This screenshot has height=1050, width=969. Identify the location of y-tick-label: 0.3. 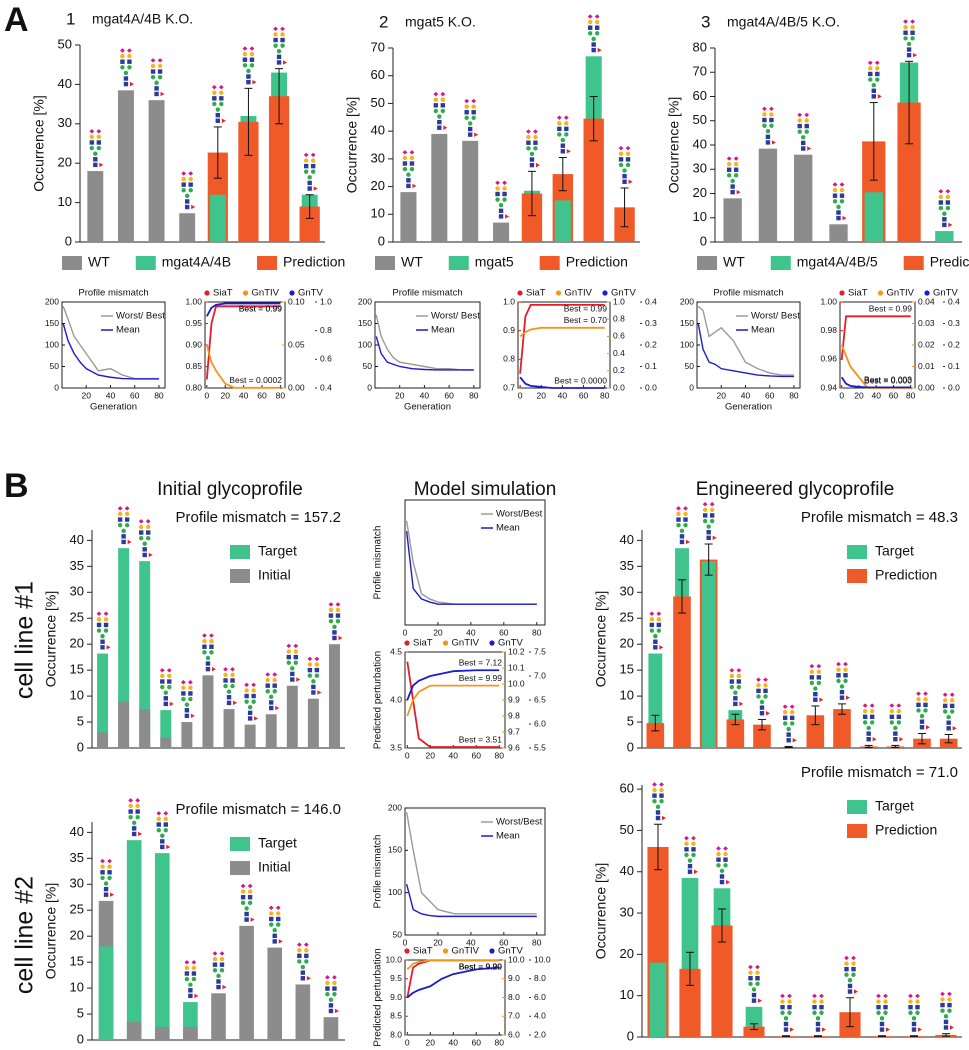
(954, 323).